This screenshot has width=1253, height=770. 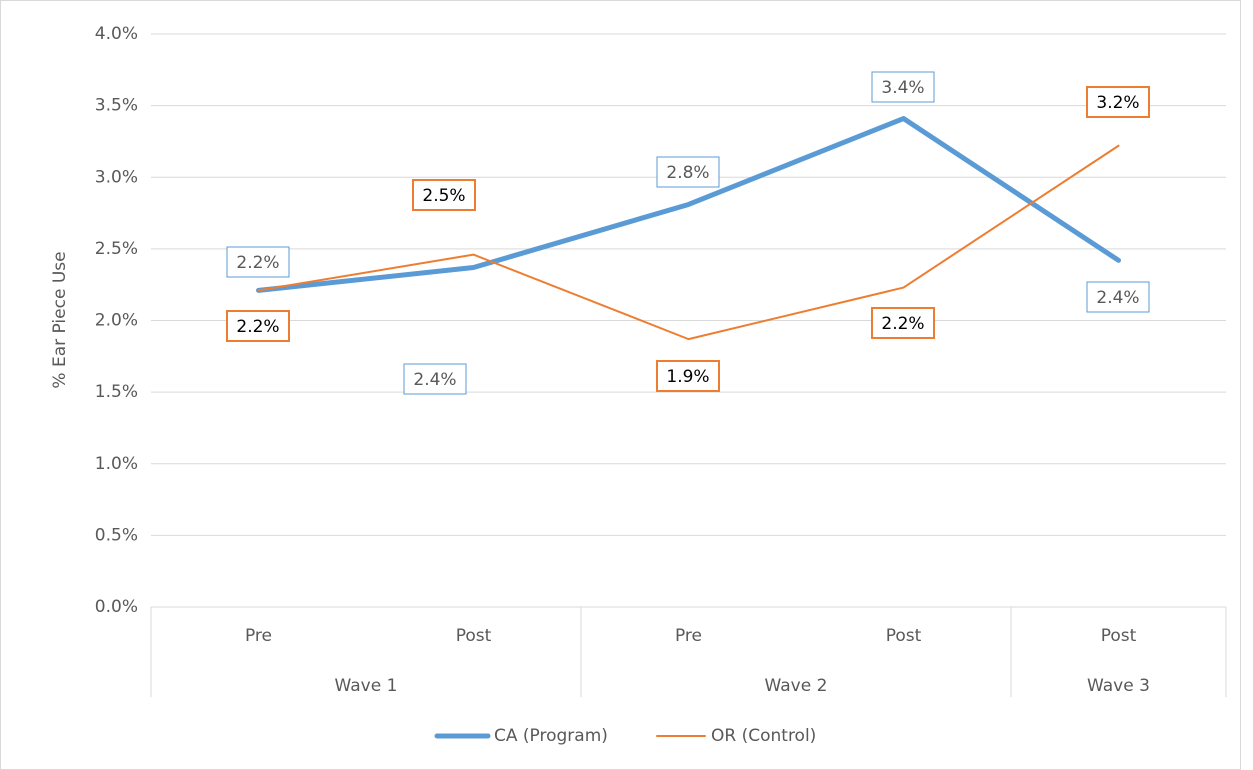 I want to click on data-label: 1.9%, so click(x=687, y=377).